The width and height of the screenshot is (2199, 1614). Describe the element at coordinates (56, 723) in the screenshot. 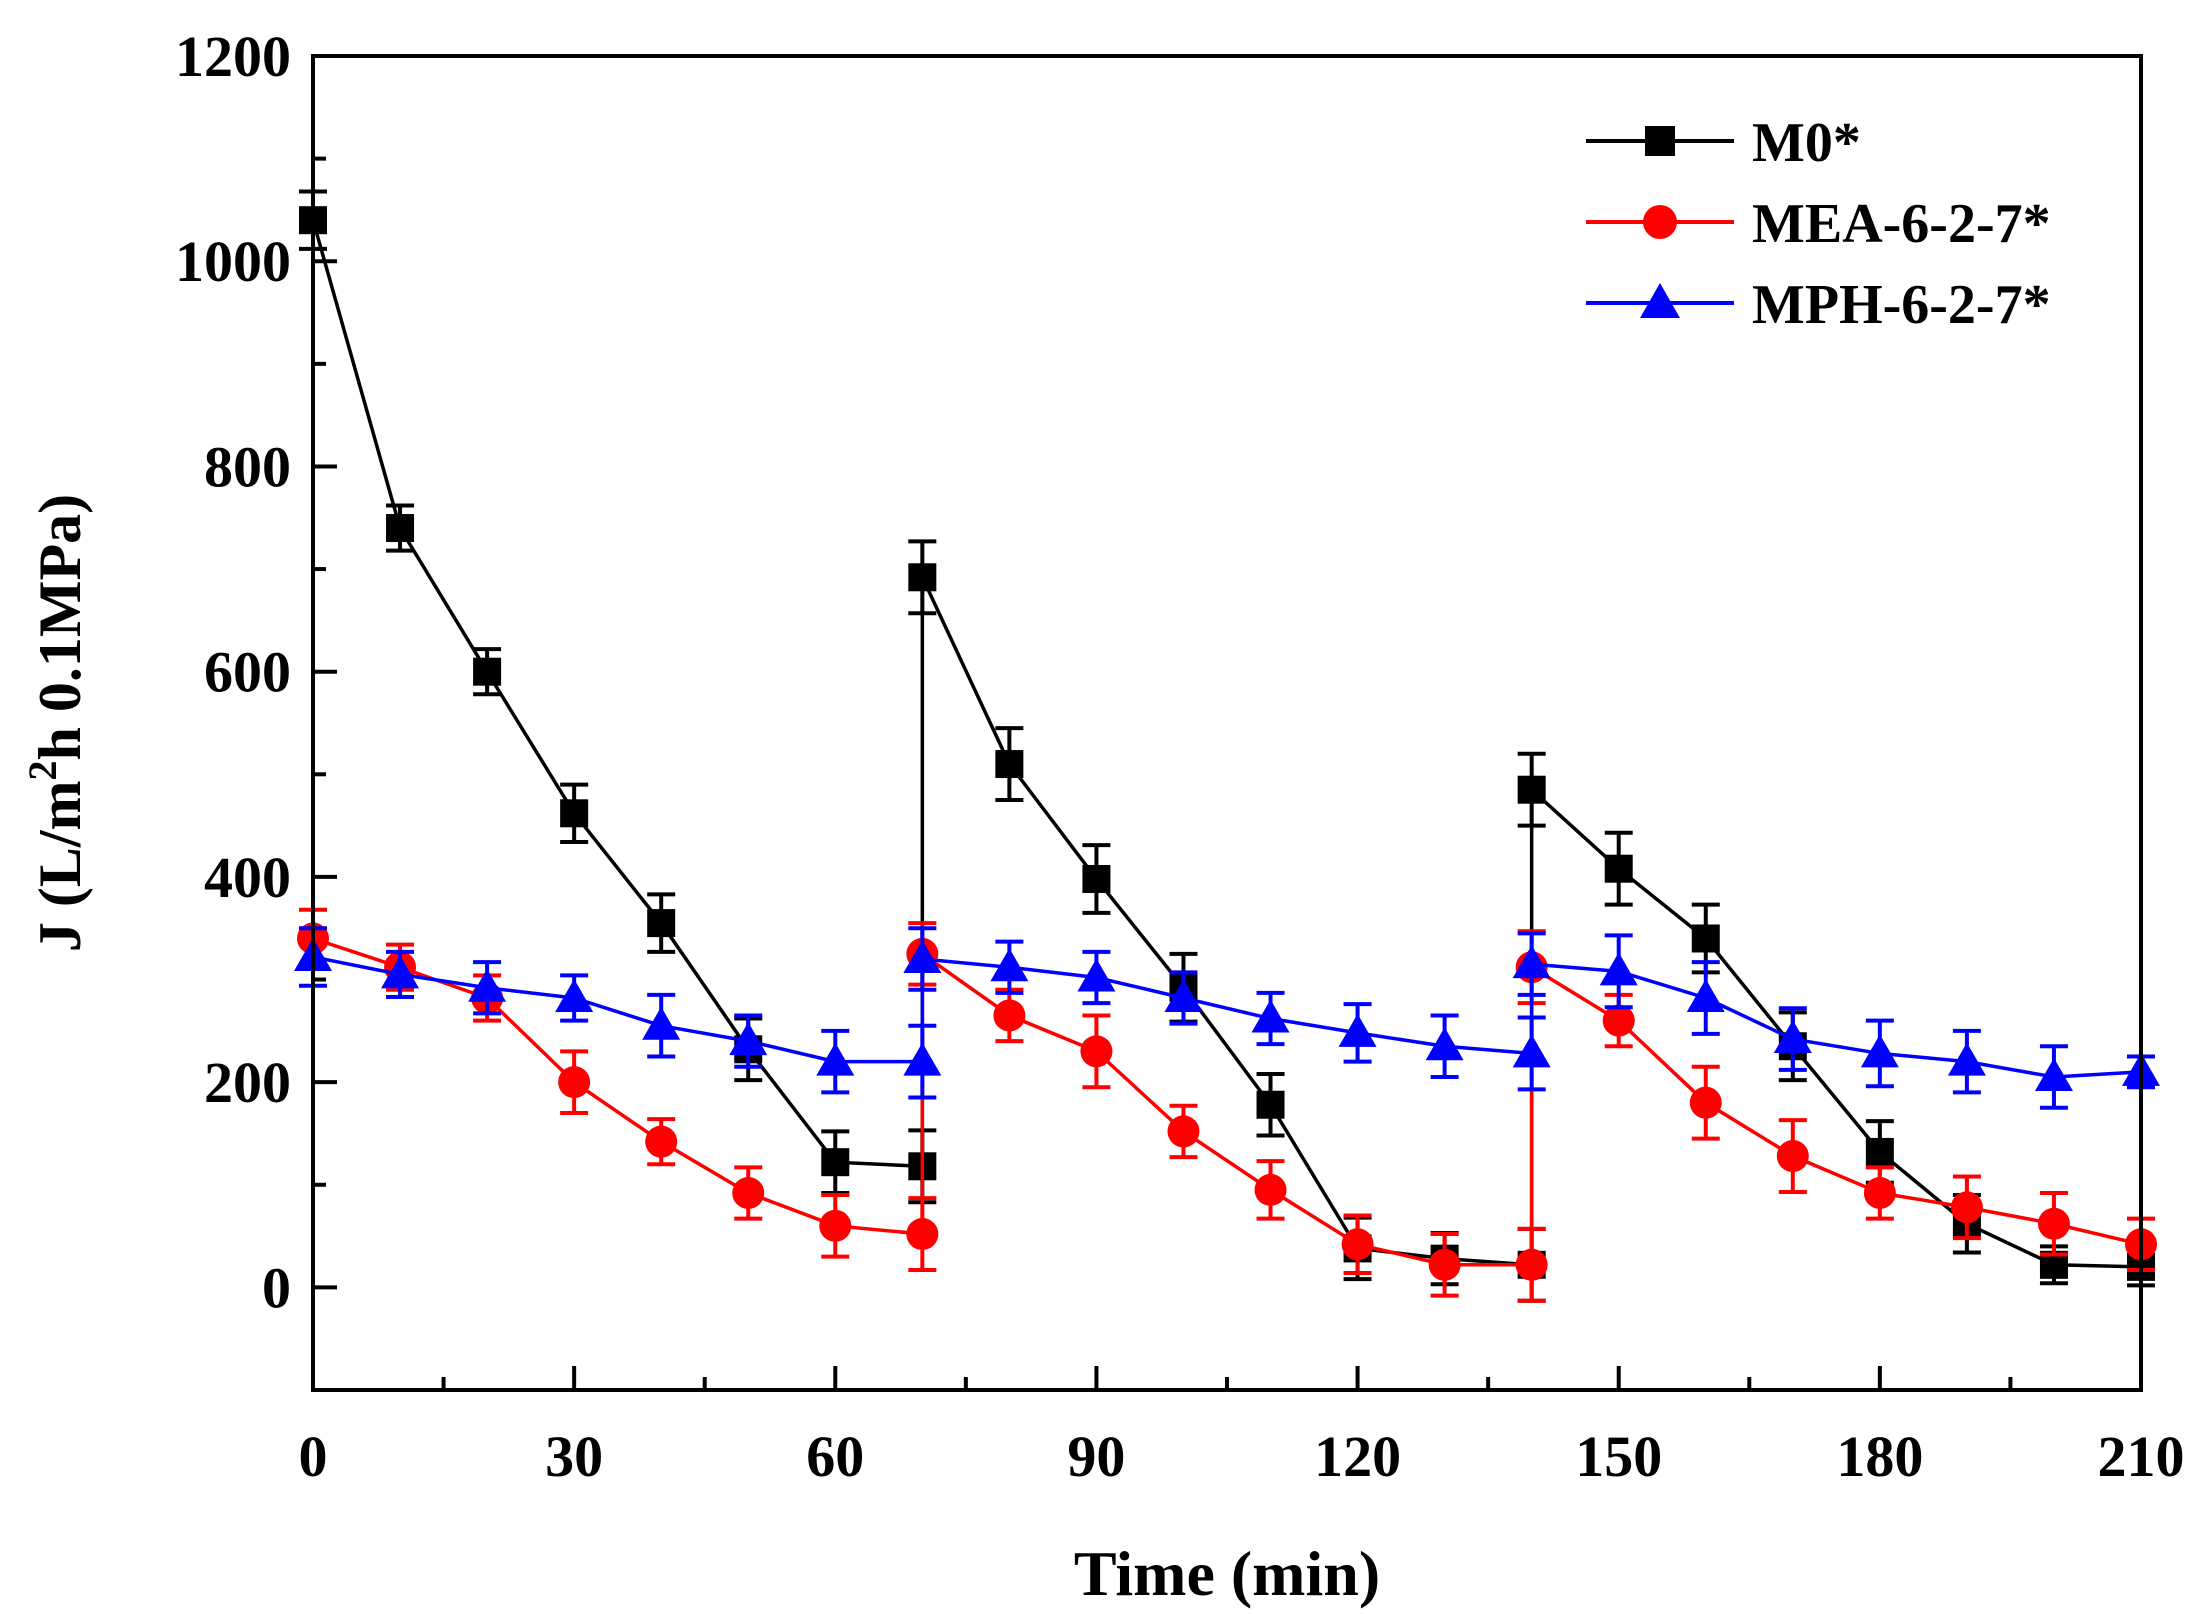

I see `y-axis-label: J (L/m2h 0.1MPa)` at that location.